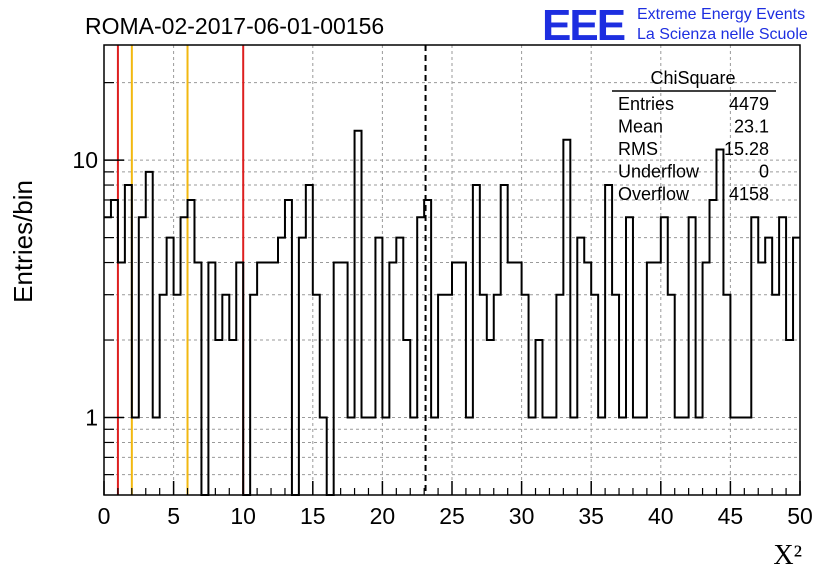 The image size is (836, 572). Describe the element at coordinates (787, 555) in the screenshot. I see `x-axis-label: X²` at that location.